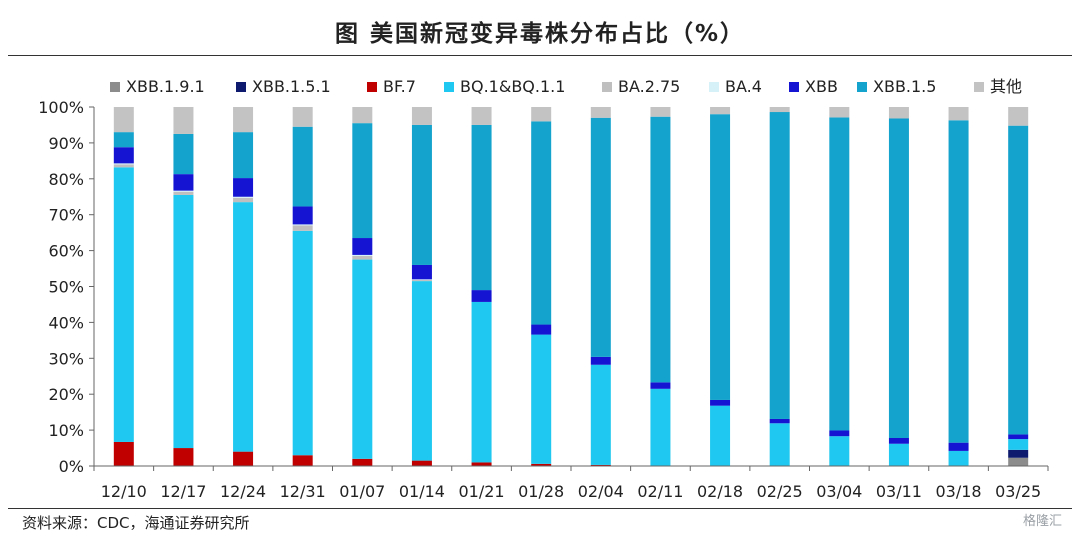 This screenshot has height=538, width=1080. What do you see at coordinates (601, 491) in the screenshot?
I see `x-tick-label: 02/04` at bounding box center [601, 491].